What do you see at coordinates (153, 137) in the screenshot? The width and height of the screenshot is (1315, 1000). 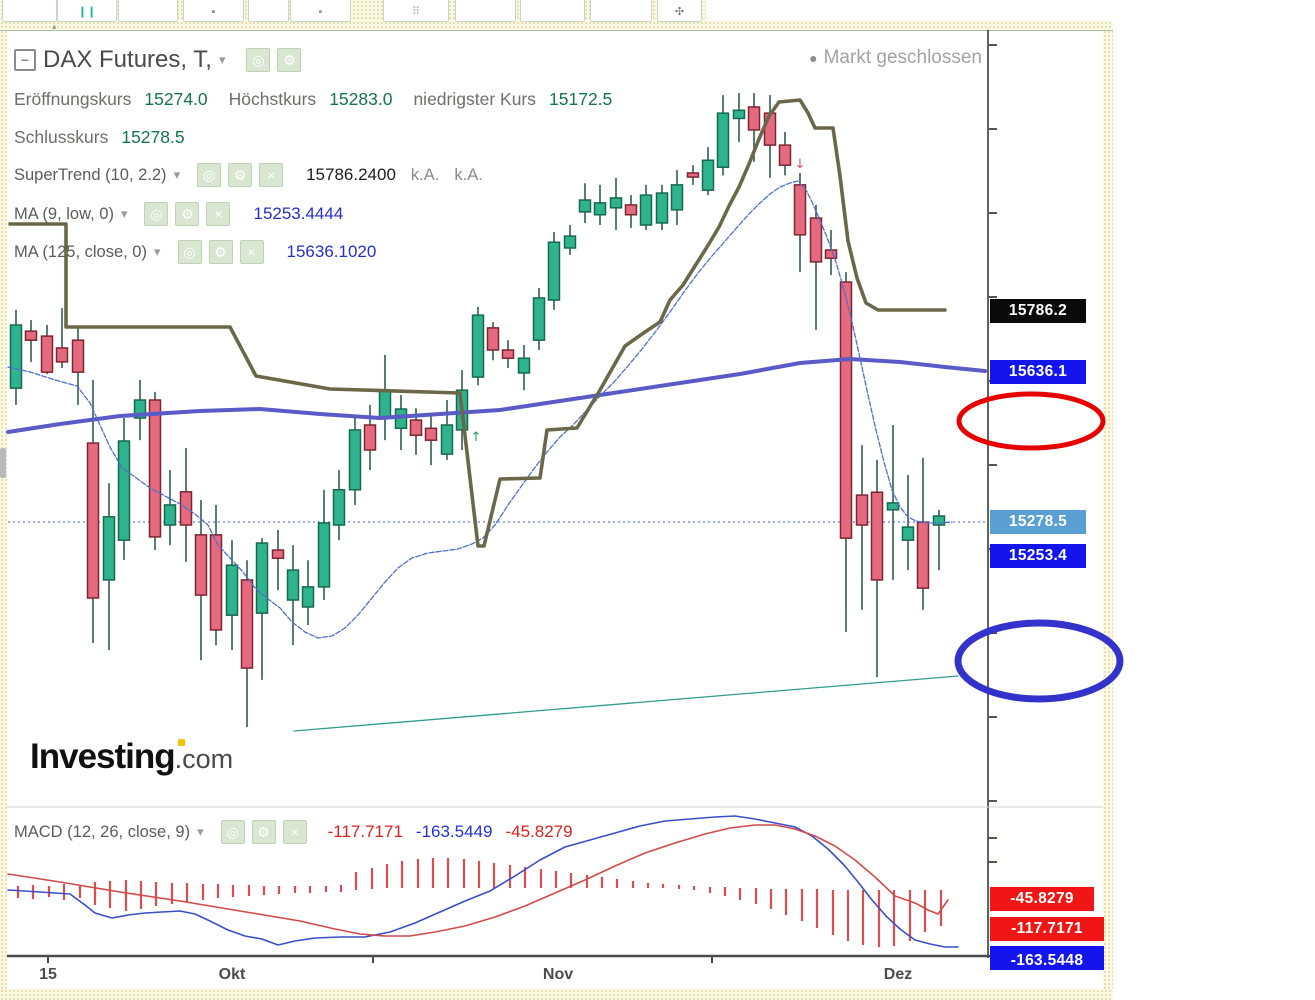 I see `close-value: 15278.5` at bounding box center [153, 137].